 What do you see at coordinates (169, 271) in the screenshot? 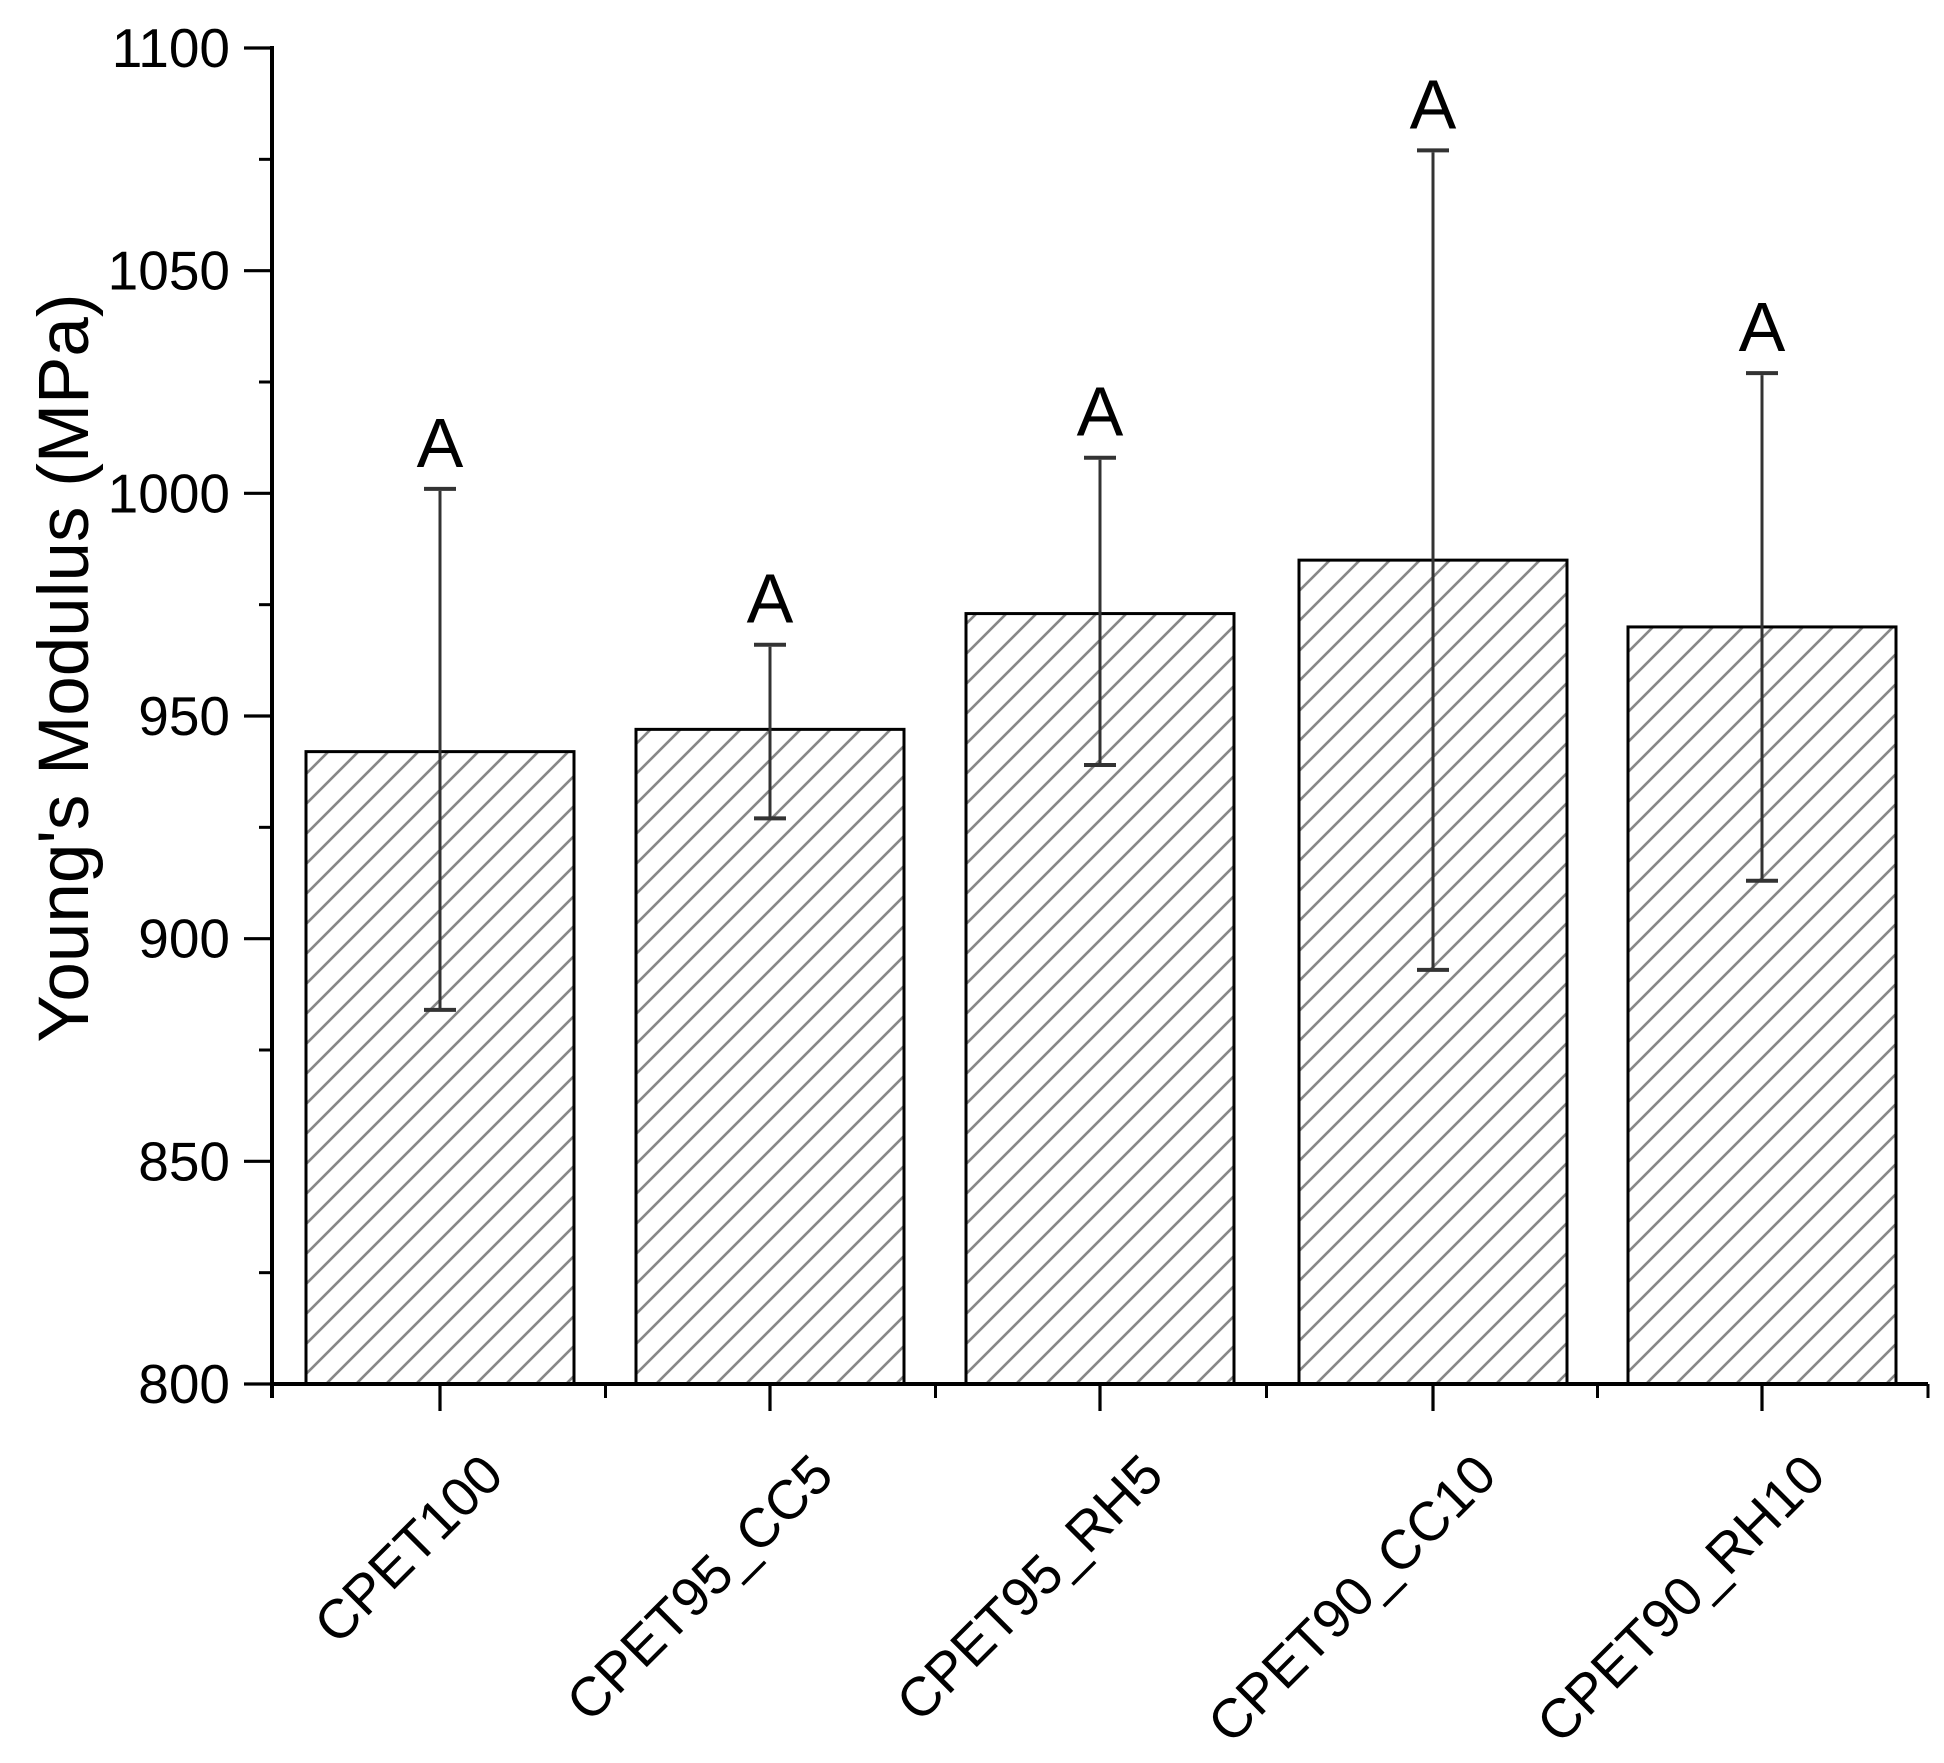
I see `y-tick-label: 1050` at bounding box center [169, 271].